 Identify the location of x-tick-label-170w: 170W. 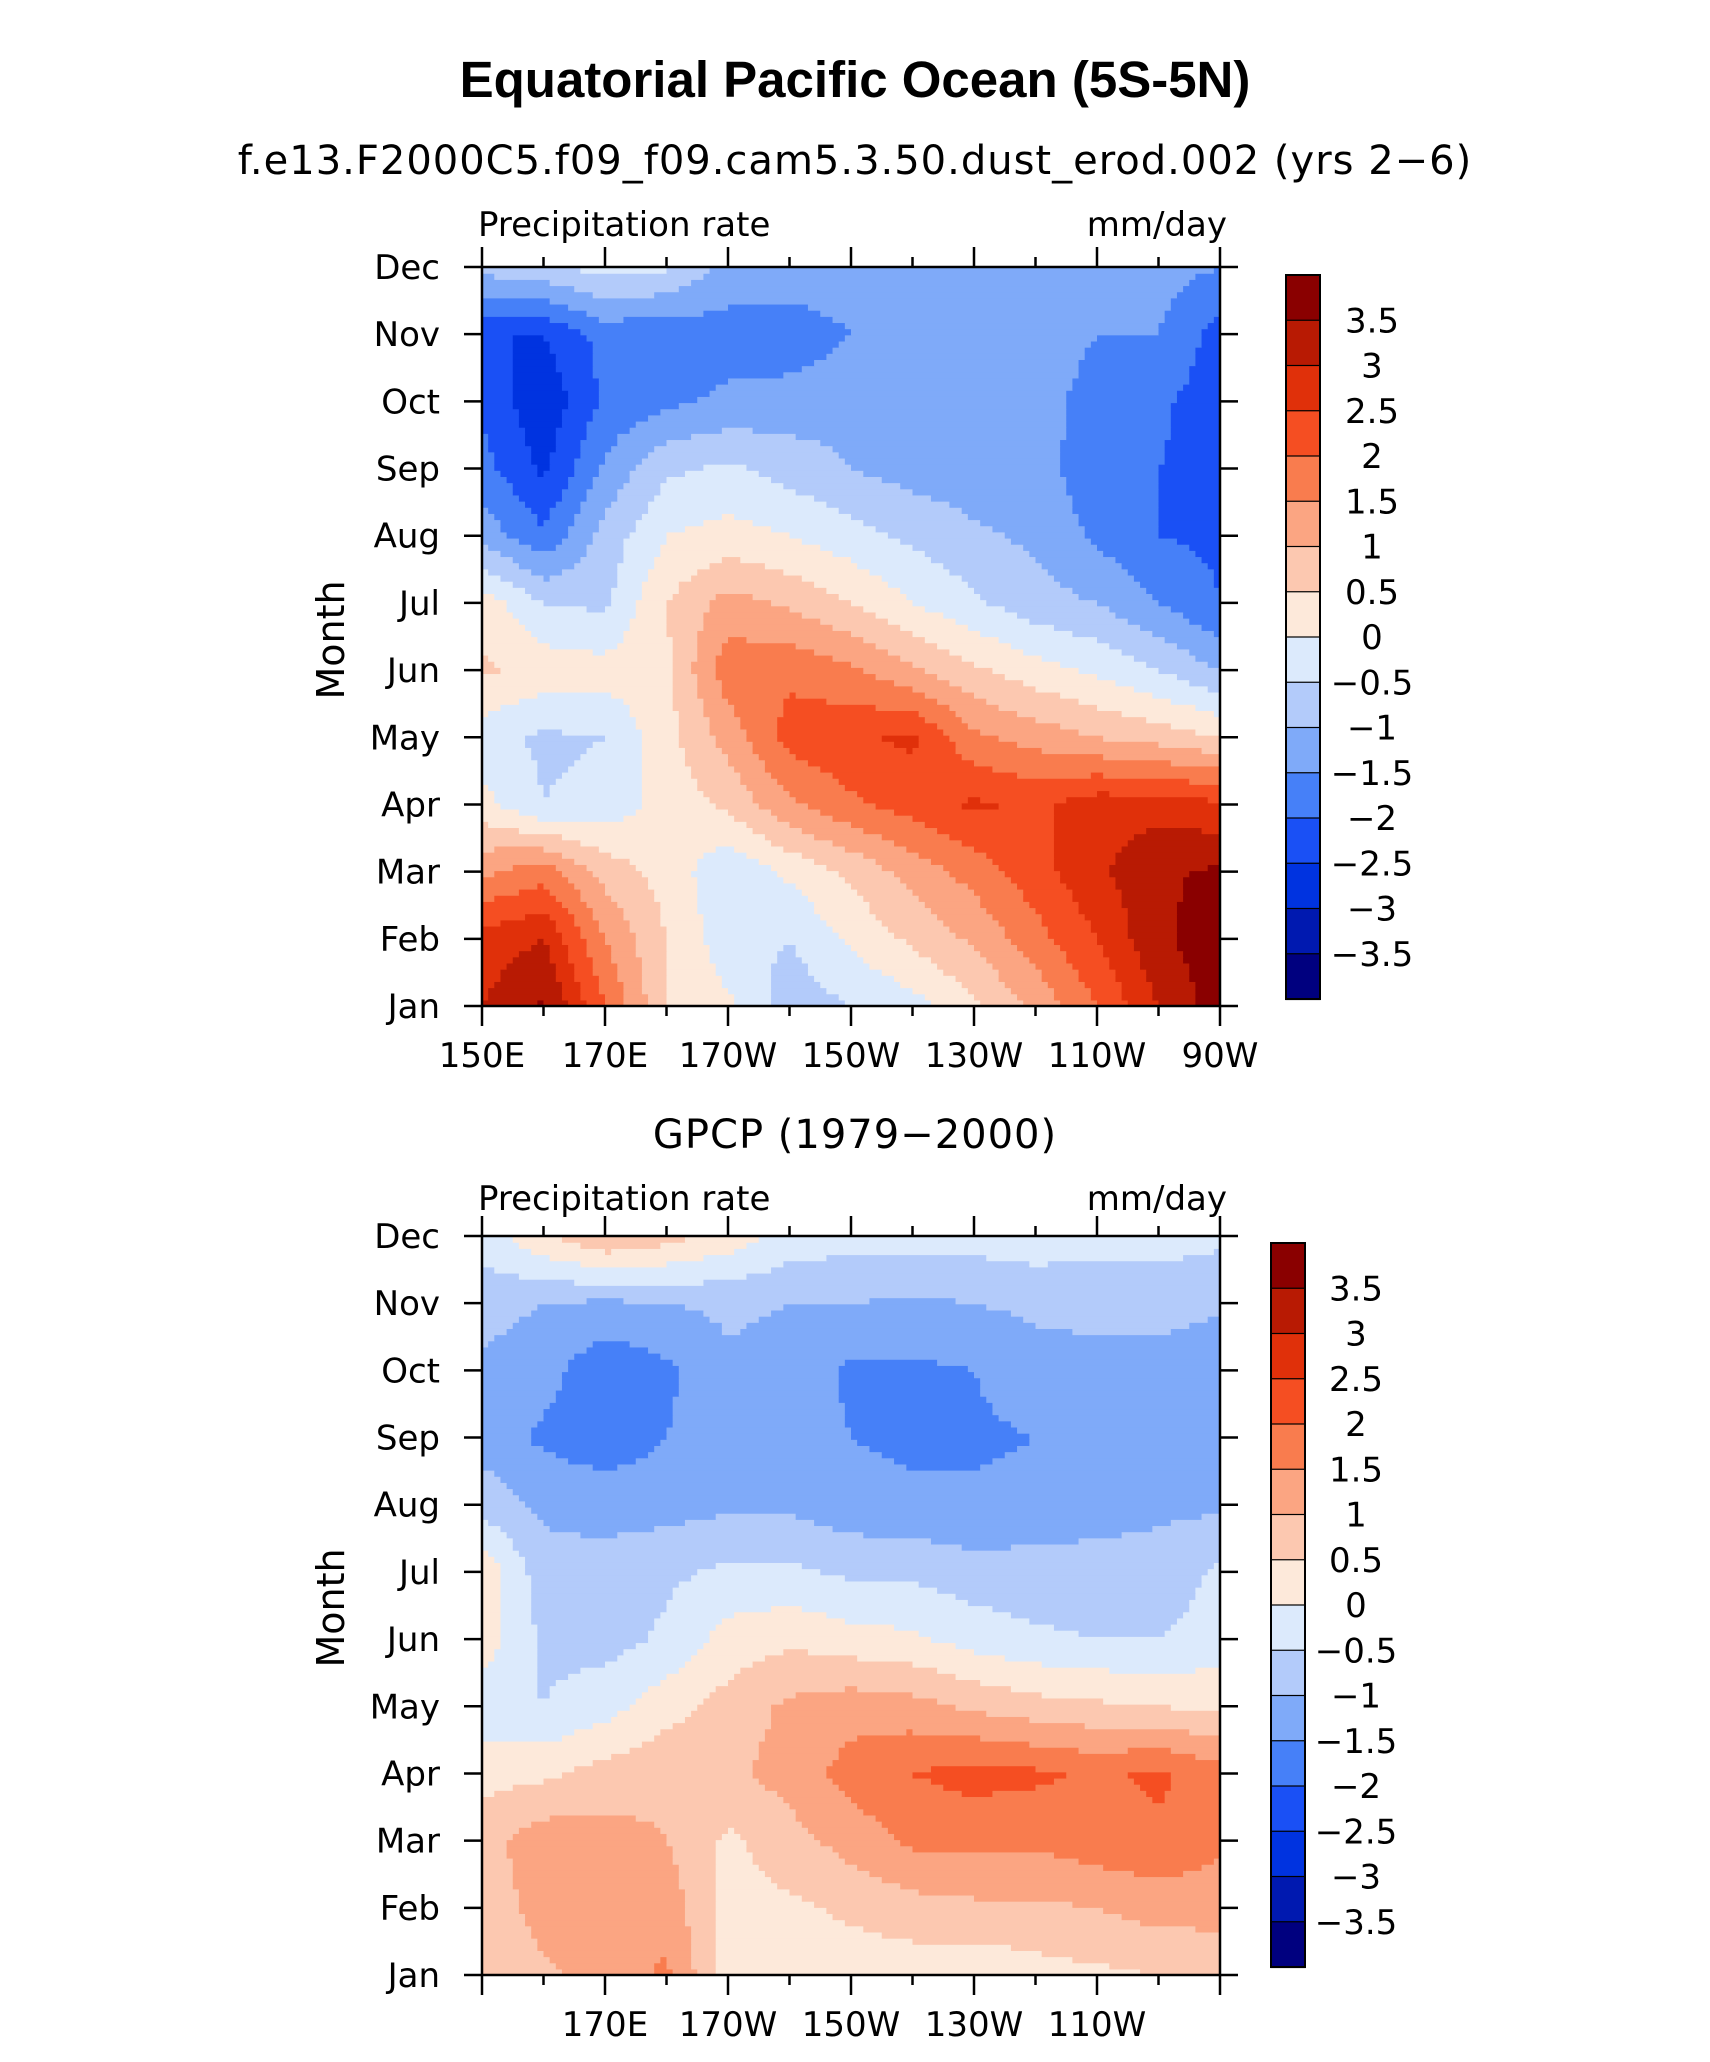
(728, 1056).